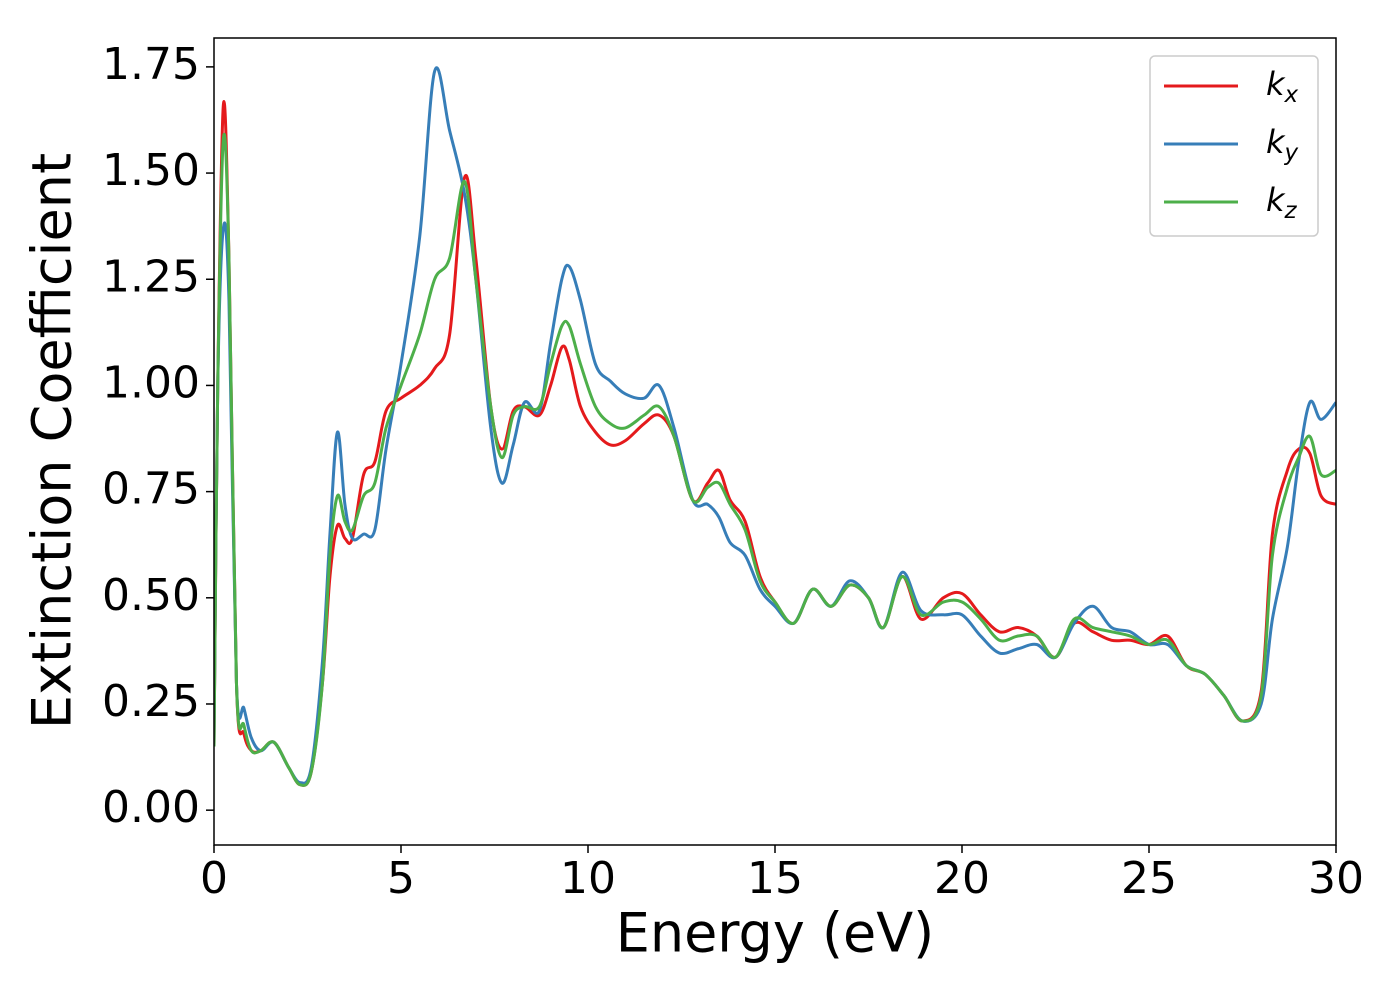 This screenshot has width=1400, height=1000. I want to click on y-tick-label: 1.75, so click(151, 64).